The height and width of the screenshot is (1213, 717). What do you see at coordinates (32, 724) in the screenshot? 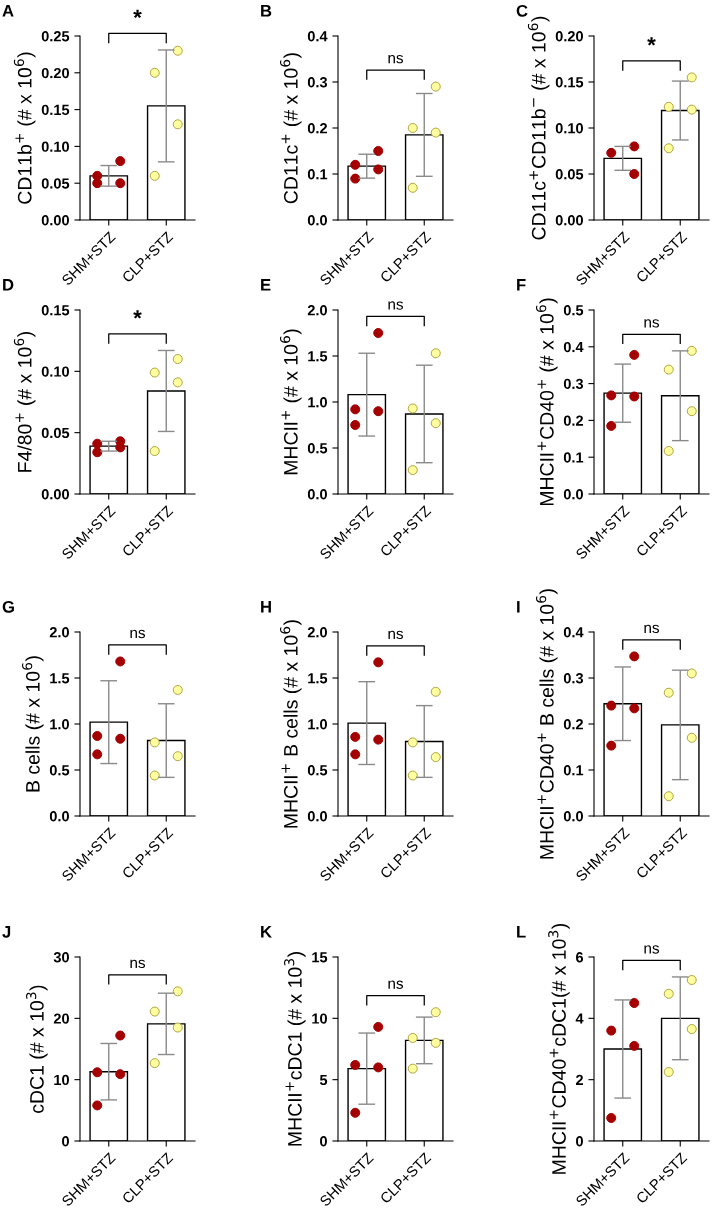
I see `y-axis-title: B cells (# x 10$^{6}$)` at bounding box center [32, 724].